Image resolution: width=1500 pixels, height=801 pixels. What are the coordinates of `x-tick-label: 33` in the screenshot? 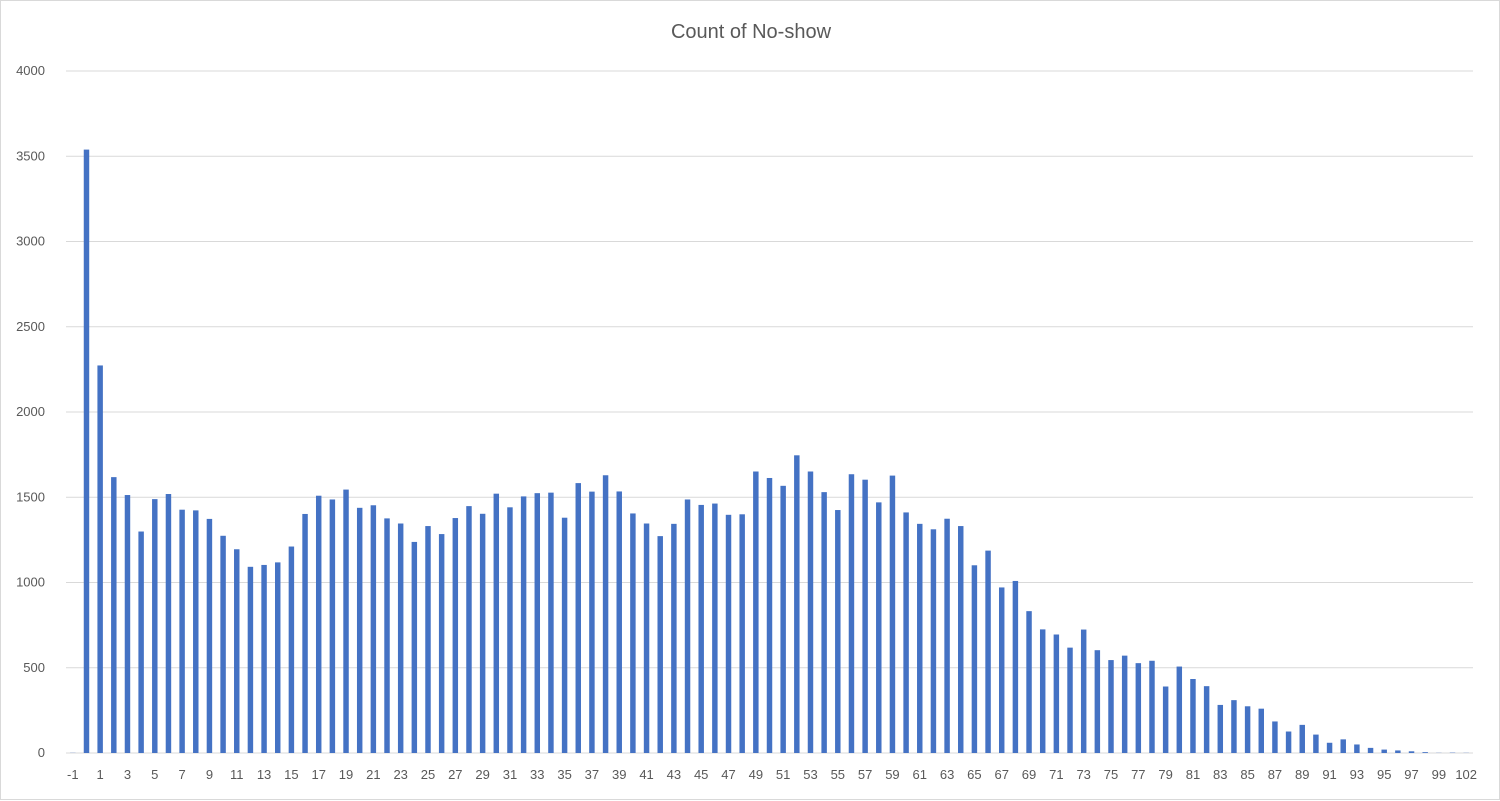 It's located at (537, 774).